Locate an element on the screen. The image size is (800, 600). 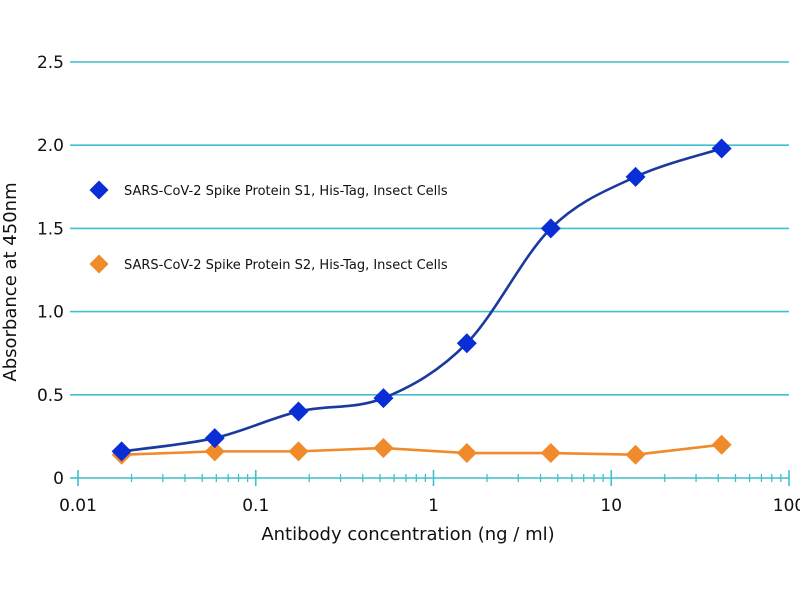
y-axis-label: Absorbance at 450nm is located at coordinates (10, 281).